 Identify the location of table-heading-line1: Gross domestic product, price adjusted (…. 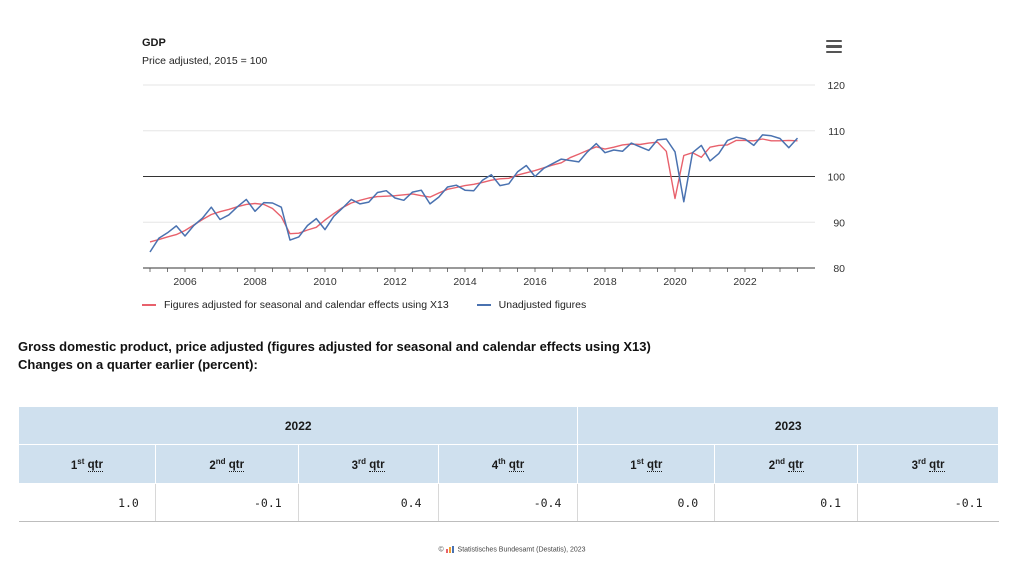
(334, 346).